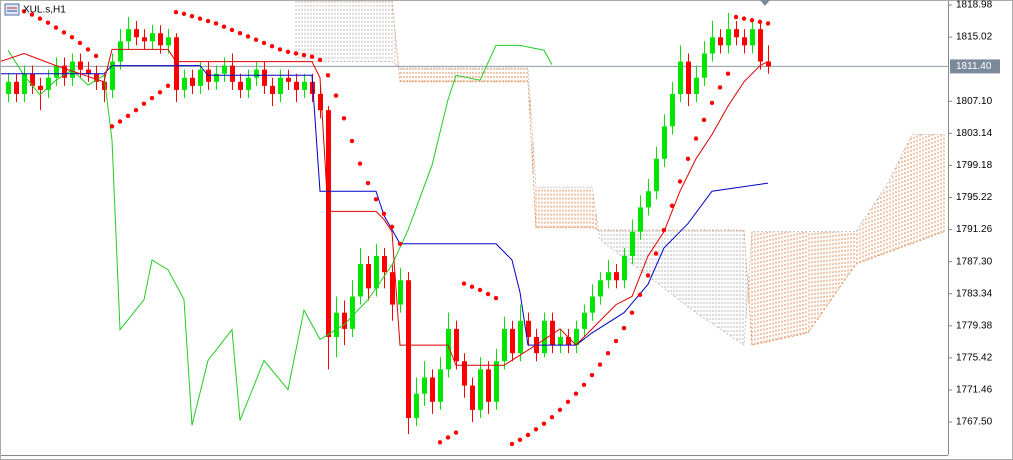  What do you see at coordinates (974, 325) in the screenshot?
I see `y-tick-label: 1779.38` at bounding box center [974, 325].